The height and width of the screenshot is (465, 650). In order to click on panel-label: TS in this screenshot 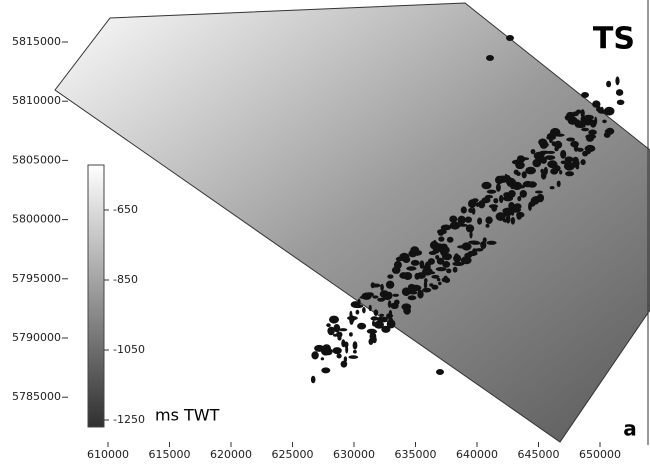, I will do `click(614, 39)`.